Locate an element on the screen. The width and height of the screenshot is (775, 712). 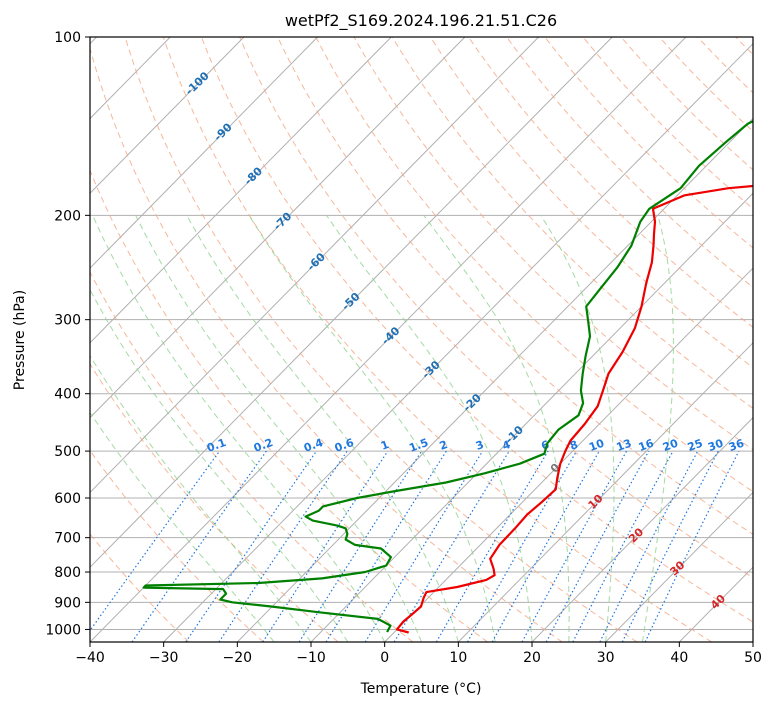
x-tick-label: −40 is located at coordinates (90, 658).